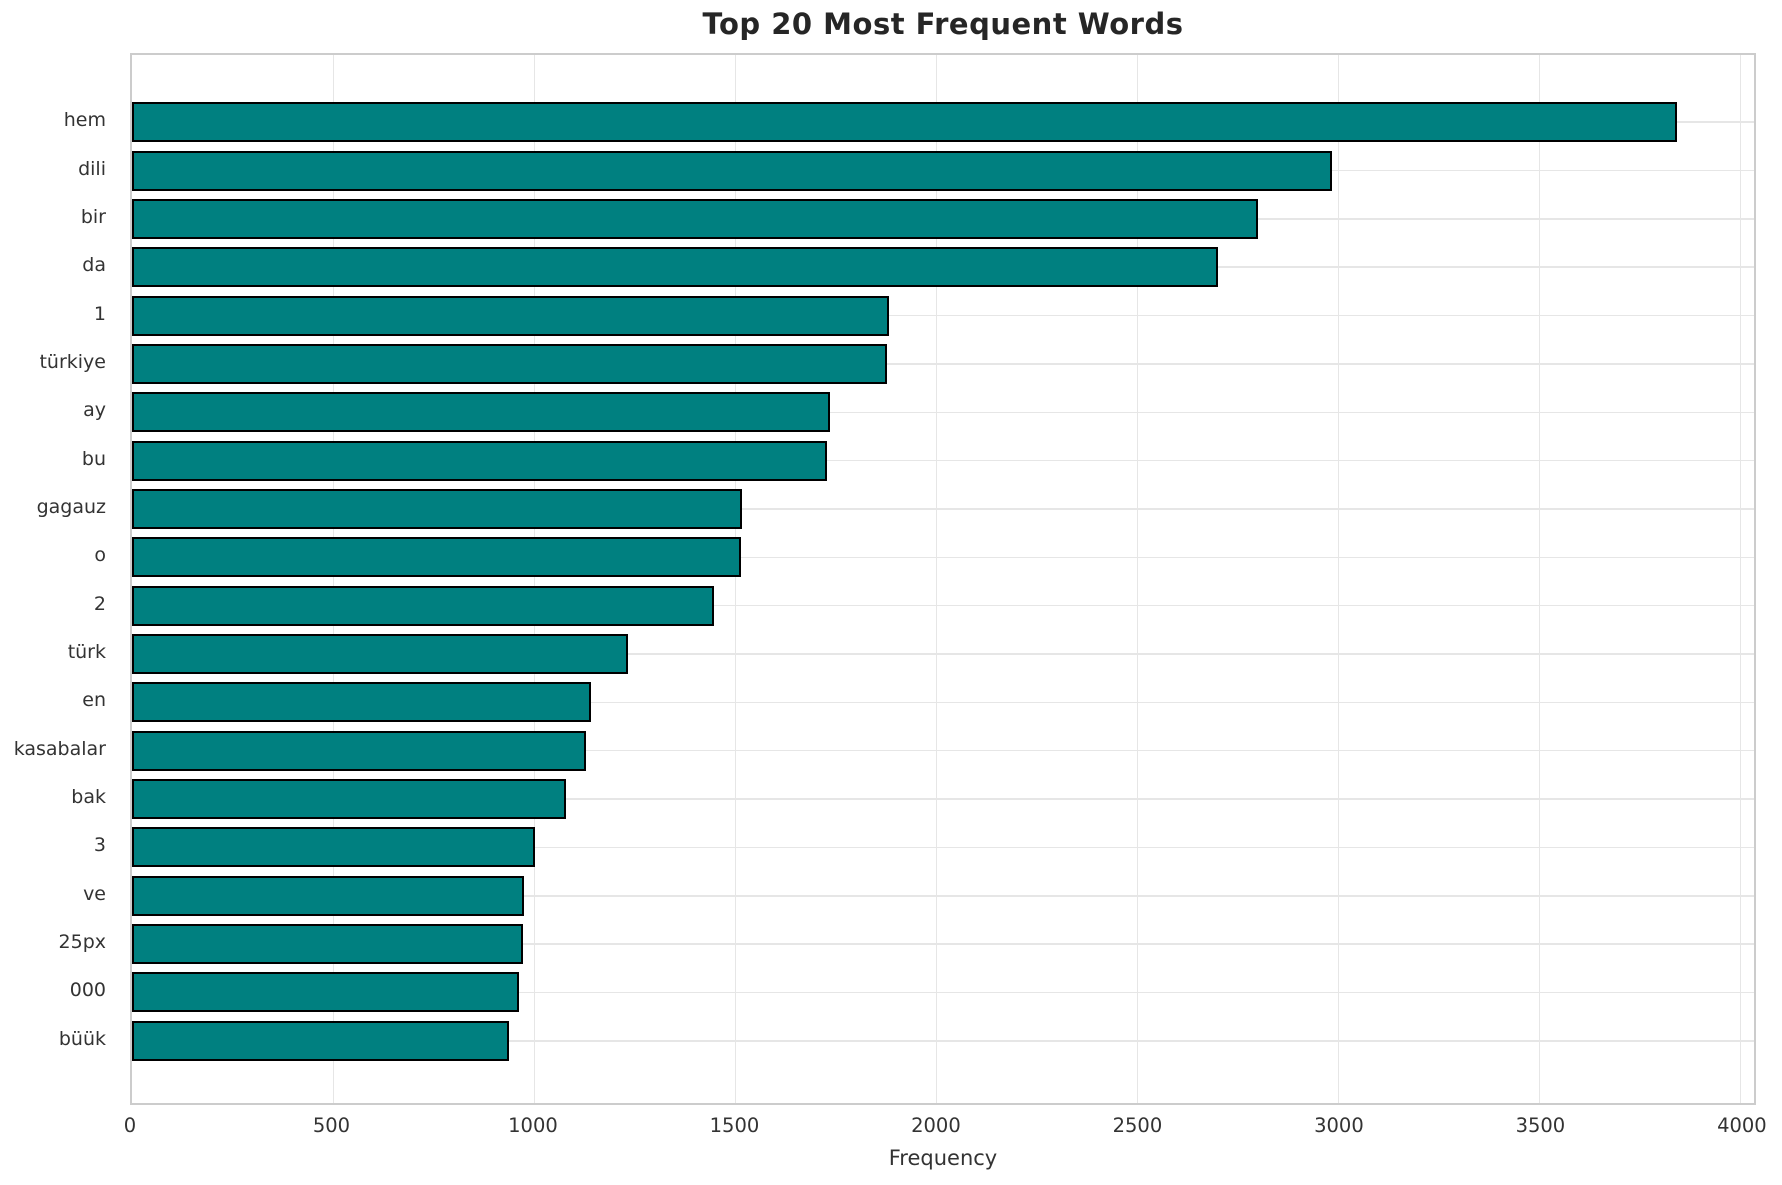 The image size is (1782, 1185). What do you see at coordinates (331, 1125) in the screenshot?
I see `x-tick-label: 500` at bounding box center [331, 1125].